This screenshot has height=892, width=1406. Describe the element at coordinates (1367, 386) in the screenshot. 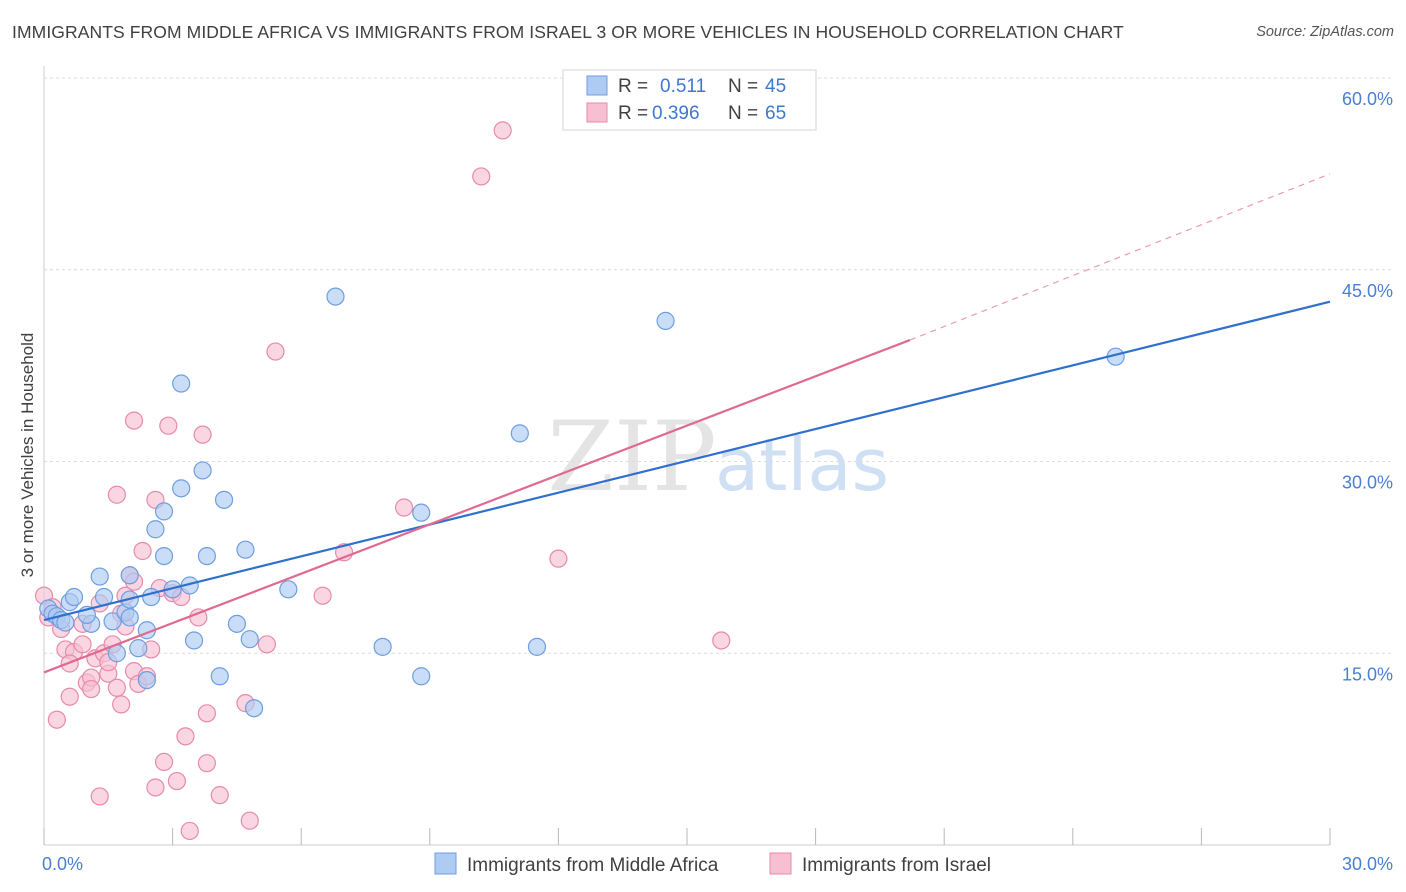

I see `y-tick-labels: 15.0% 30.0% 45.0% 60.0%` at that location.